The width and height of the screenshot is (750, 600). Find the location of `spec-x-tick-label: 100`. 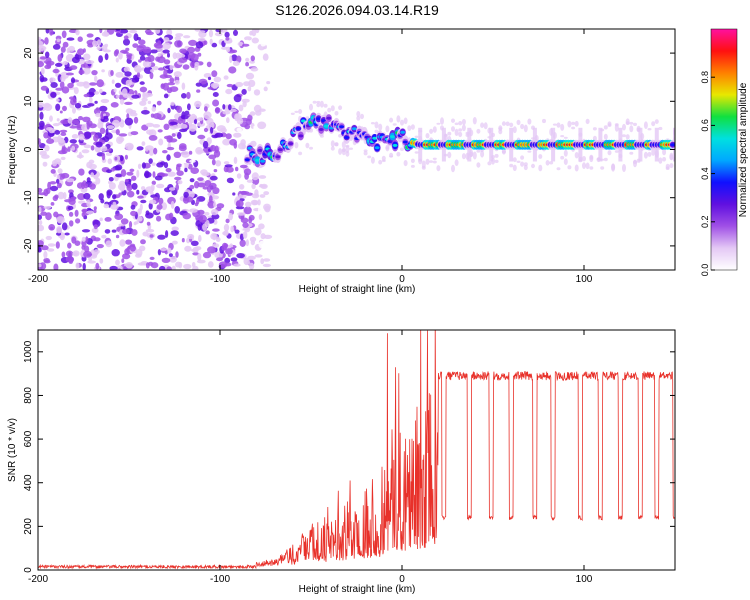

spec-x-tick-label: 100 is located at coordinates (584, 279).